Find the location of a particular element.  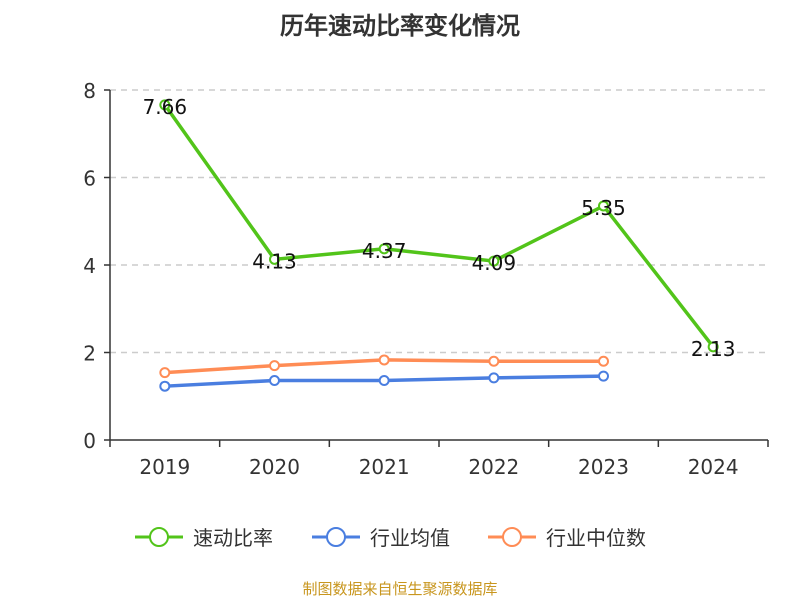

data-label: 7.66 is located at coordinates (165, 107).